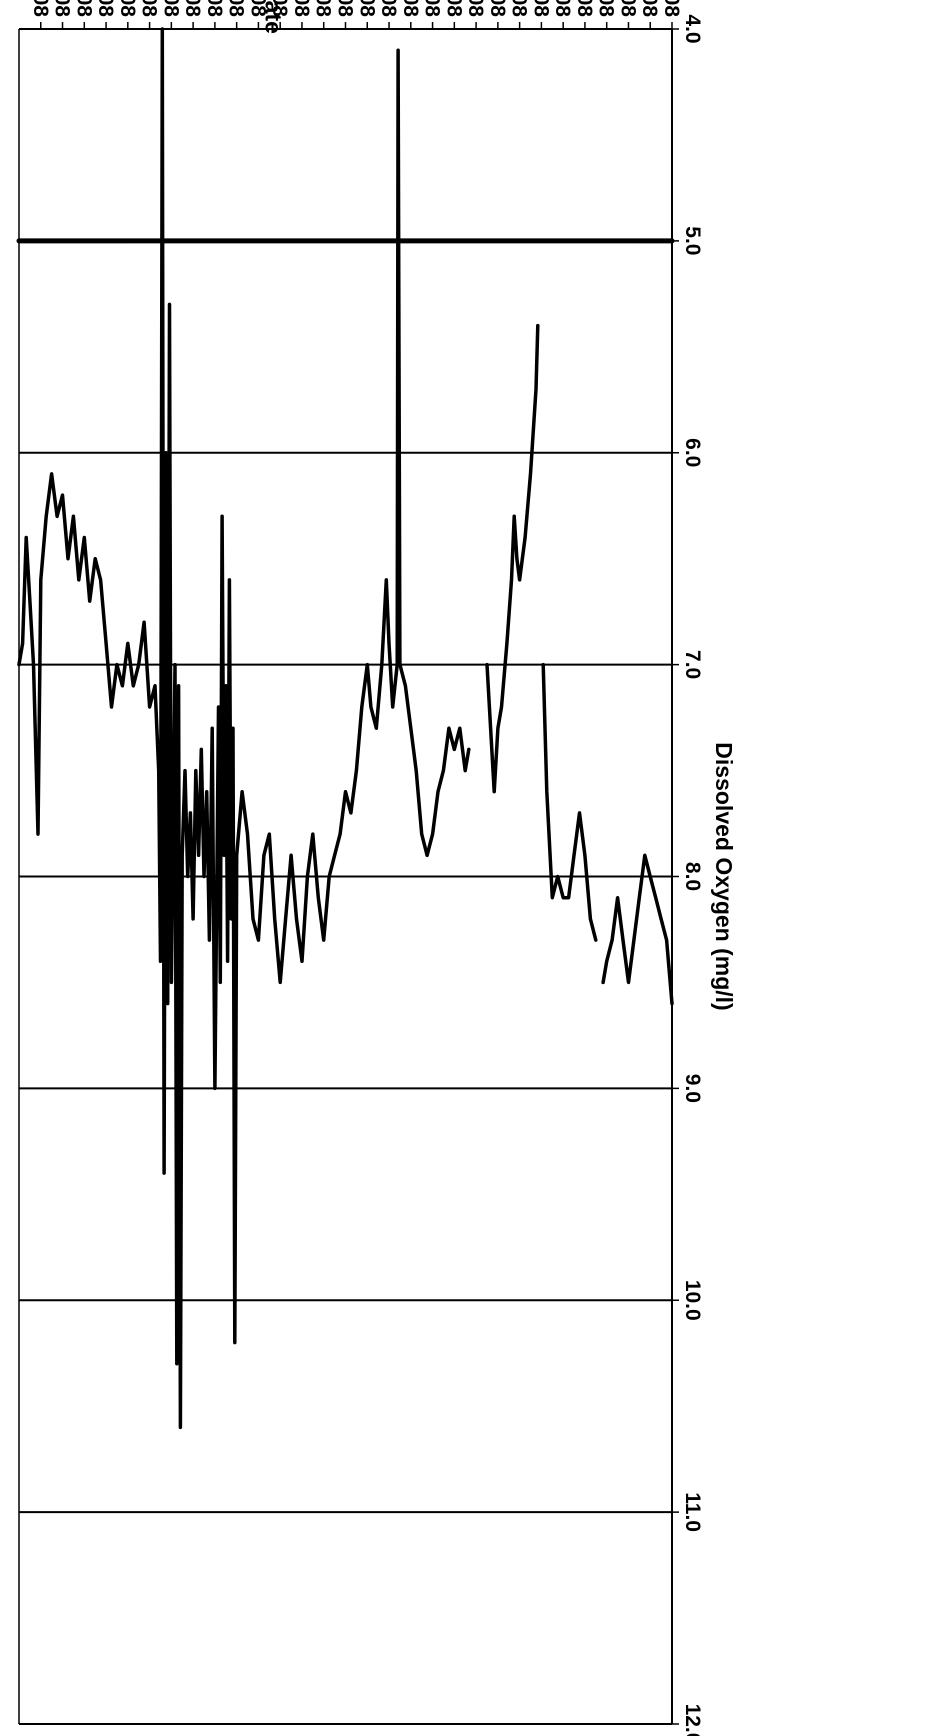 Image resolution: width=942 pixels, height=1736 pixels. What do you see at coordinates (692, 452) in the screenshot?
I see `y-tick-label: 6.0` at bounding box center [692, 452].